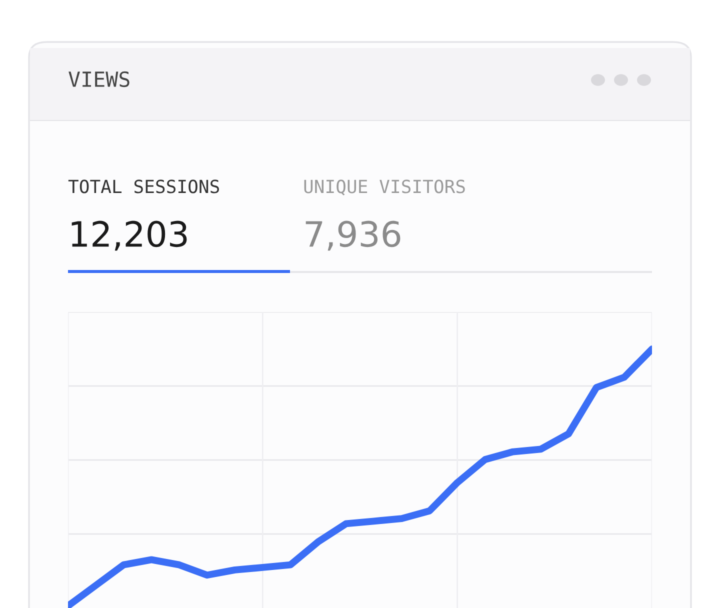 The width and height of the screenshot is (720, 608). What do you see at coordinates (143, 187) in the screenshot?
I see `text: TOTAL SESSIONS` at bounding box center [143, 187].